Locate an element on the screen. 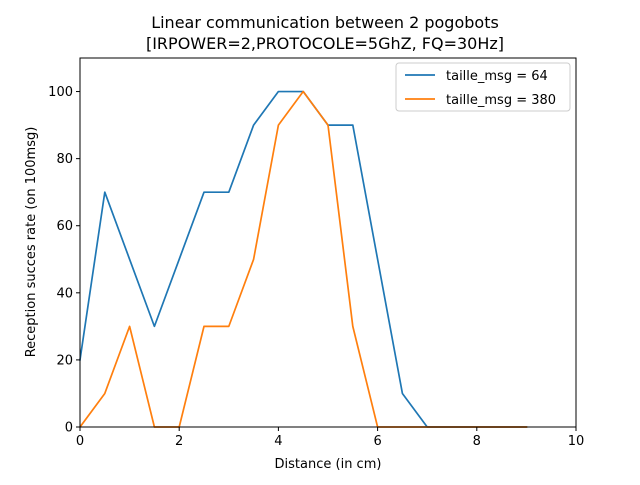 The width and height of the screenshot is (640, 485). legend-label-2: taille_msg = 380 is located at coordinates (501, 100).